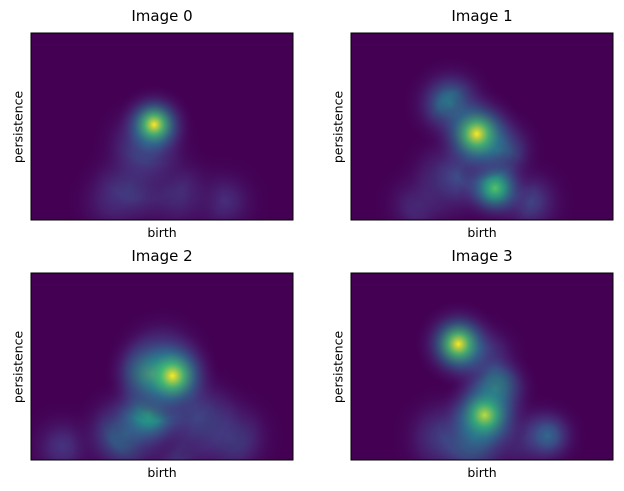 Image resolution: width=624 pixels, height=491 pixels. What do you see at coordinates (162, 256) in the screenshot?
I see `chart-title: Image 2` at bounding box center [162, 256].